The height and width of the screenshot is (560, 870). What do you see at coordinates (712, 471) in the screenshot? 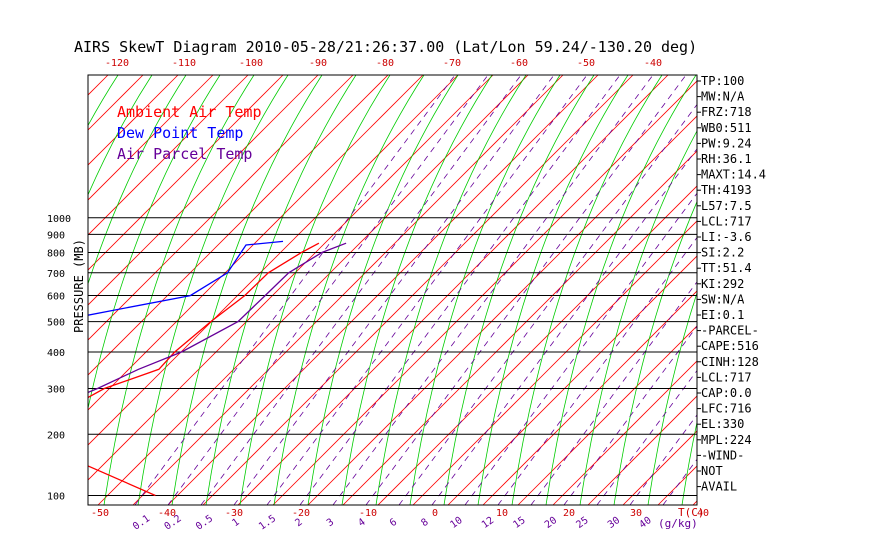
I see `stability-index: NOT` at bounding box center [712, 471].